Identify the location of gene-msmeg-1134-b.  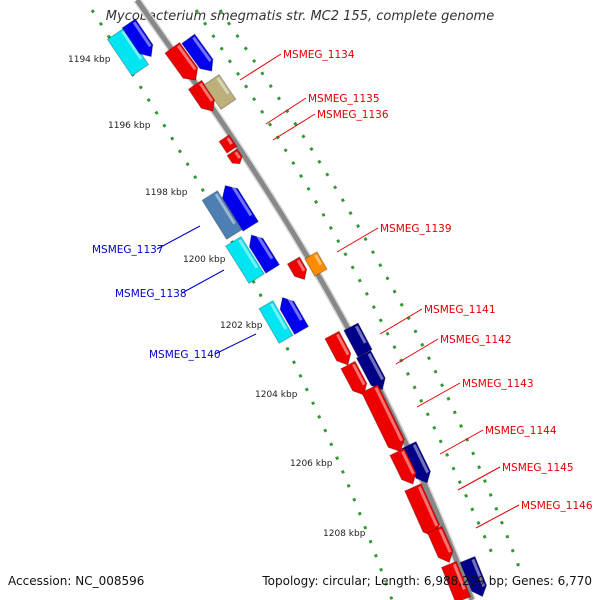
(197, 52).